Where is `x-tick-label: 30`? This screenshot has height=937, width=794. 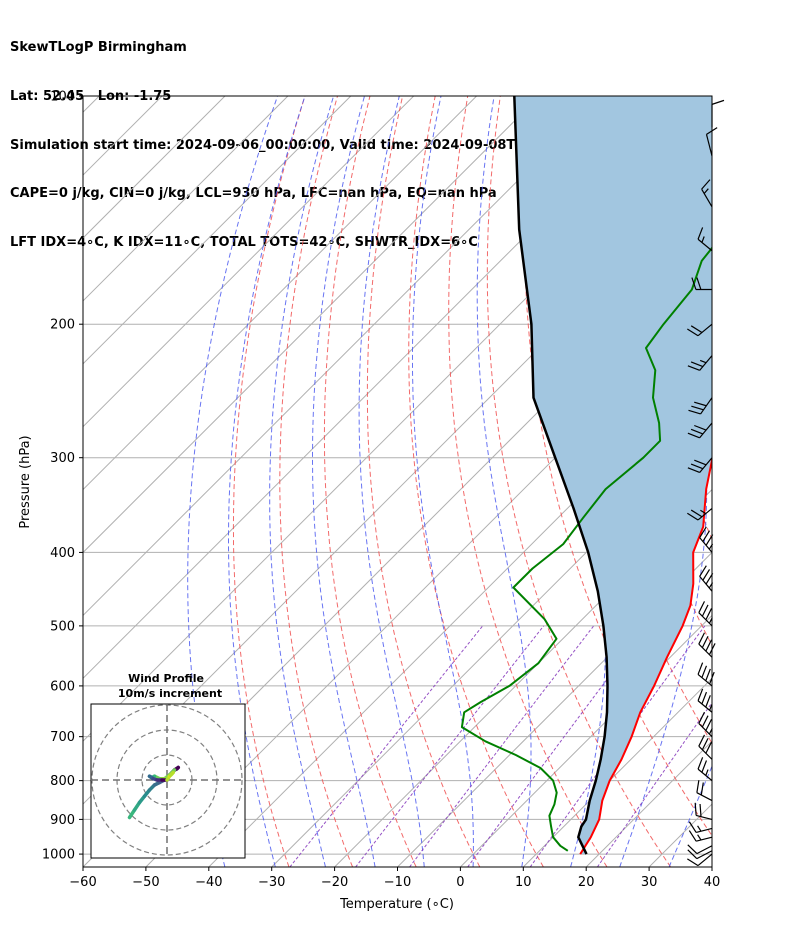
x-tick-label: 30 is located at coordinates (649, 882).